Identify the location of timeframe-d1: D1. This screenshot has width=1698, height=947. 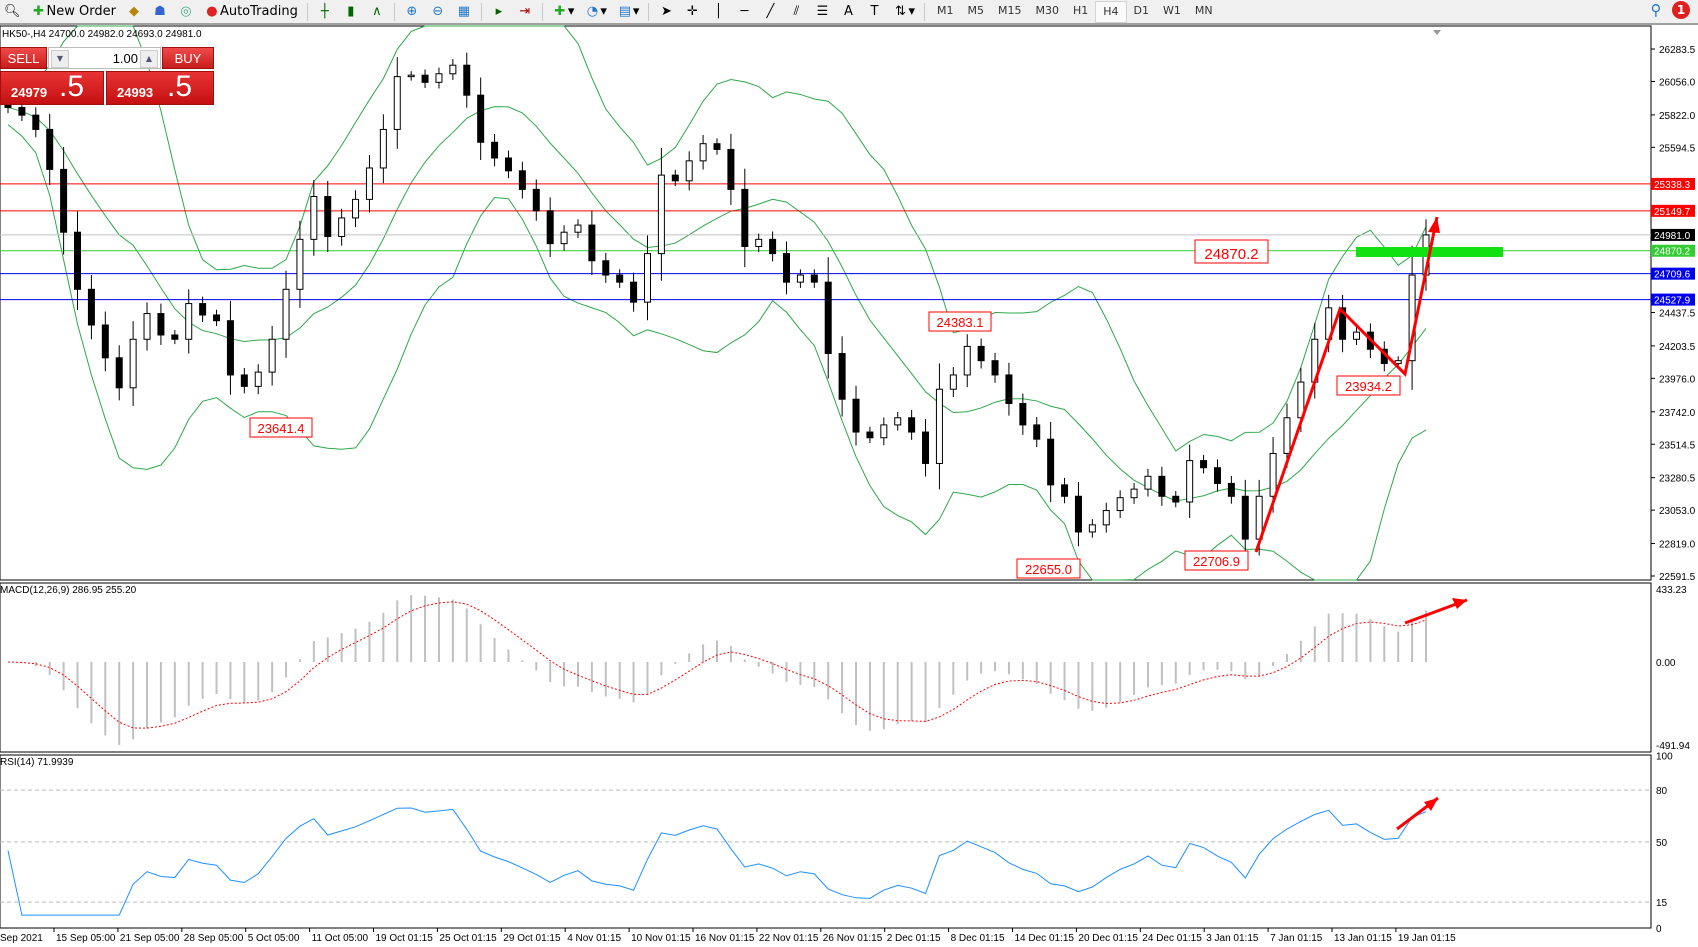
(1141, 10).